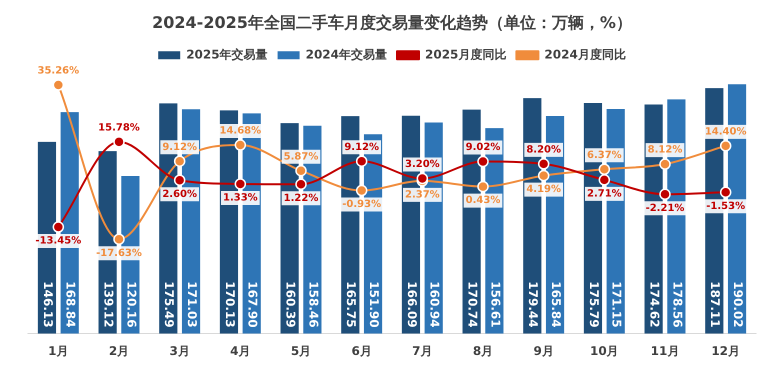 Image resolution: width=784 pixels, height=374 pixels. What do you see at coordinates (483, 148) in the screenshot?
I see `data-label: 9.02%` at bounding box center [483, 148].